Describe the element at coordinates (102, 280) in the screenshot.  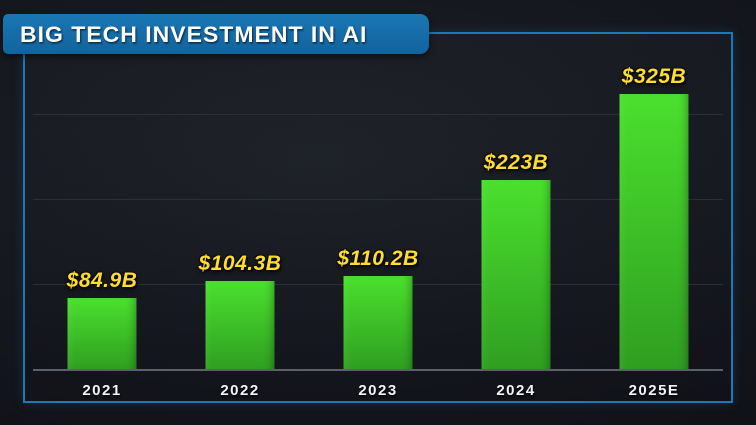
I see `bar-value-label: $84.9B` at that location.